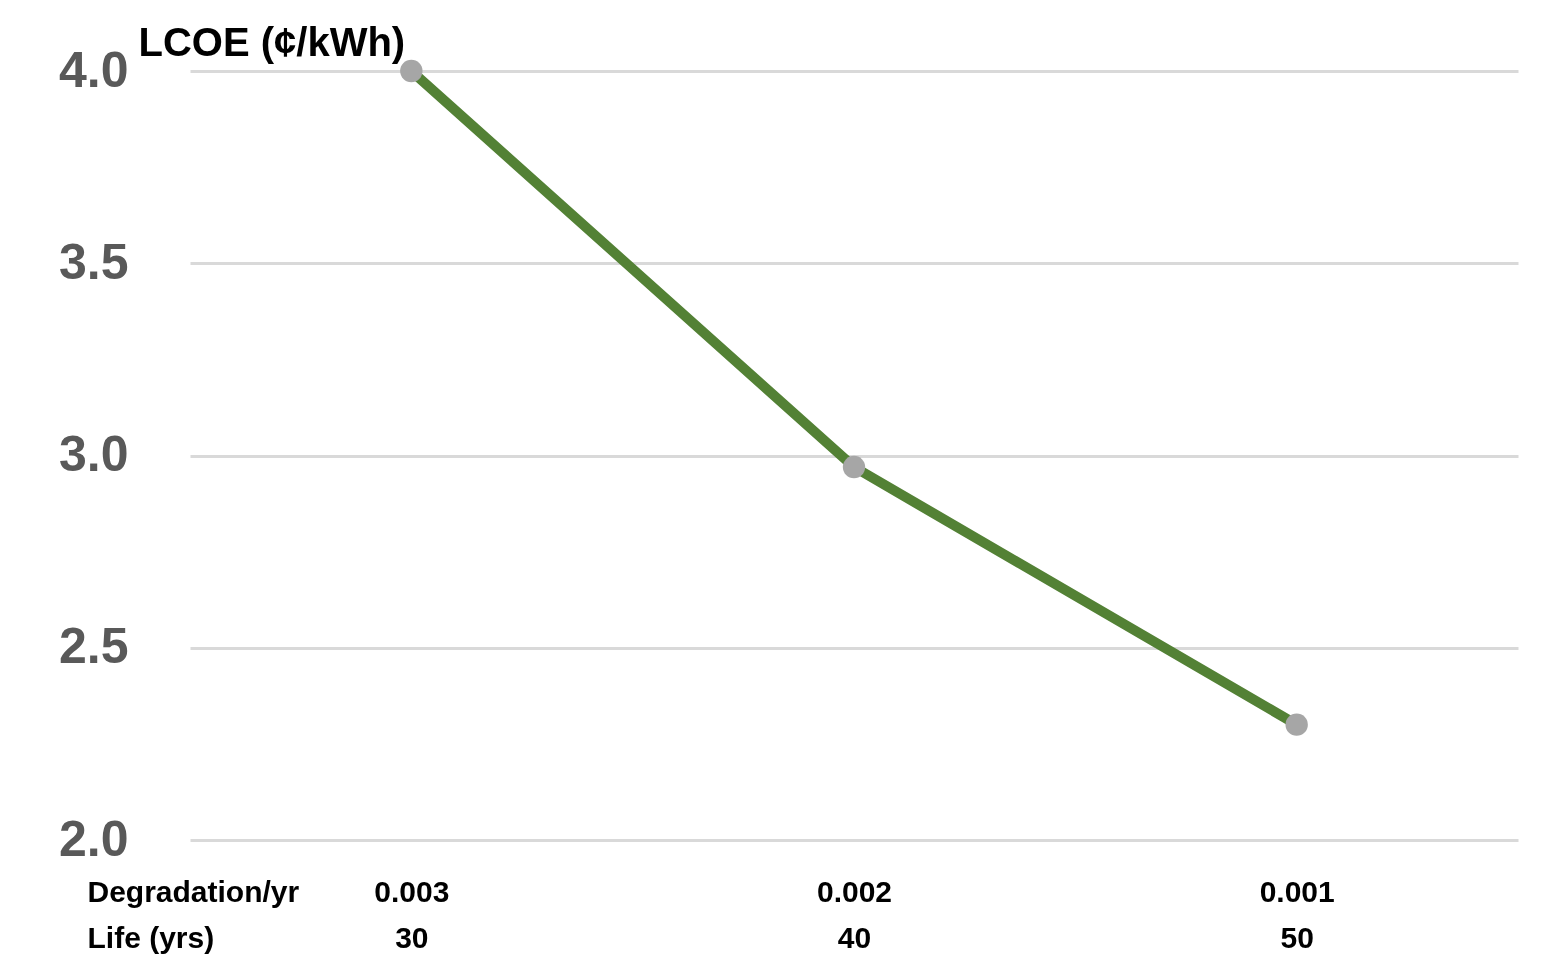  Describe the element at coordinates (193, 914) in the screenshot. I see `x-axis-title: Degradation/yr Life (yrs)` at that location.